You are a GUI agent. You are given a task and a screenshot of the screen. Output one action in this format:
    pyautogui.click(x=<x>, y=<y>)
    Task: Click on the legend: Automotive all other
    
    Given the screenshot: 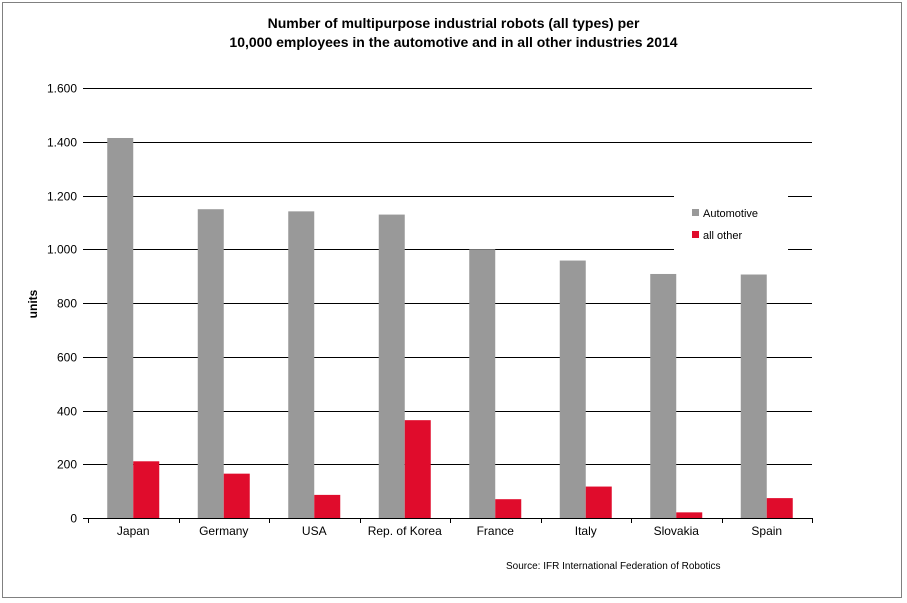 What is the action you would take?
    pyautogui.click(x=731, y=223)
    